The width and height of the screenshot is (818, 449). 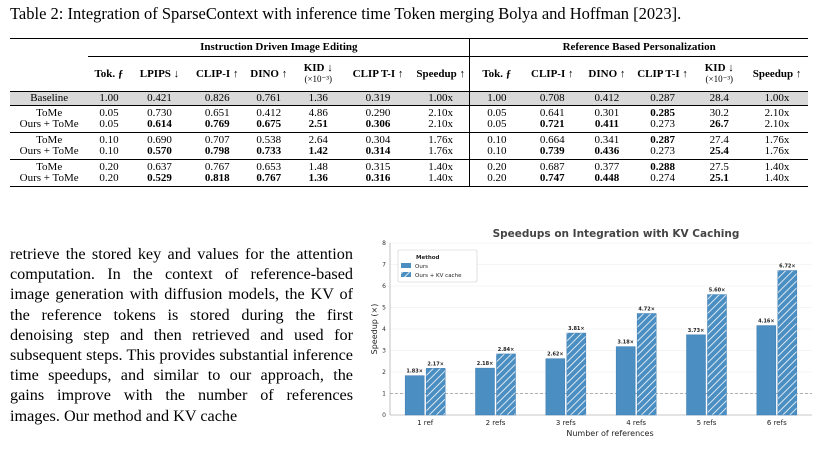 I want to click on table-cell: 0.436, so click(x=607, y=151).